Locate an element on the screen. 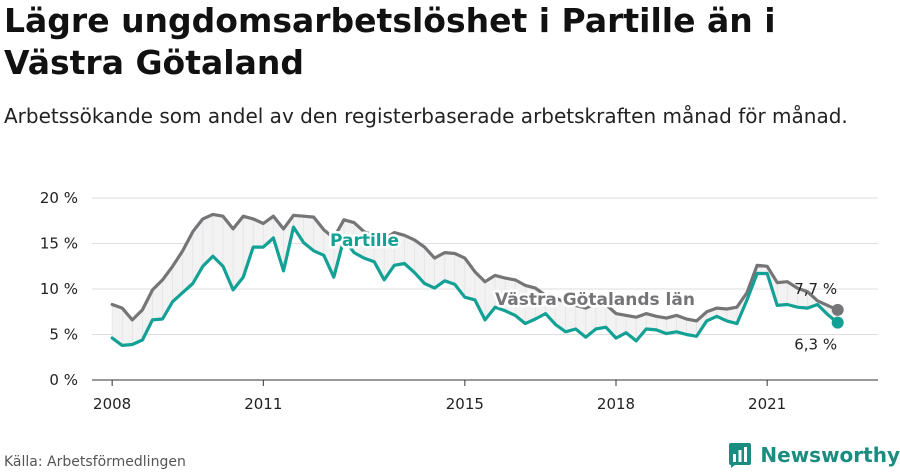  y-tick-label: 20 % is located at coordinates (59, 198).